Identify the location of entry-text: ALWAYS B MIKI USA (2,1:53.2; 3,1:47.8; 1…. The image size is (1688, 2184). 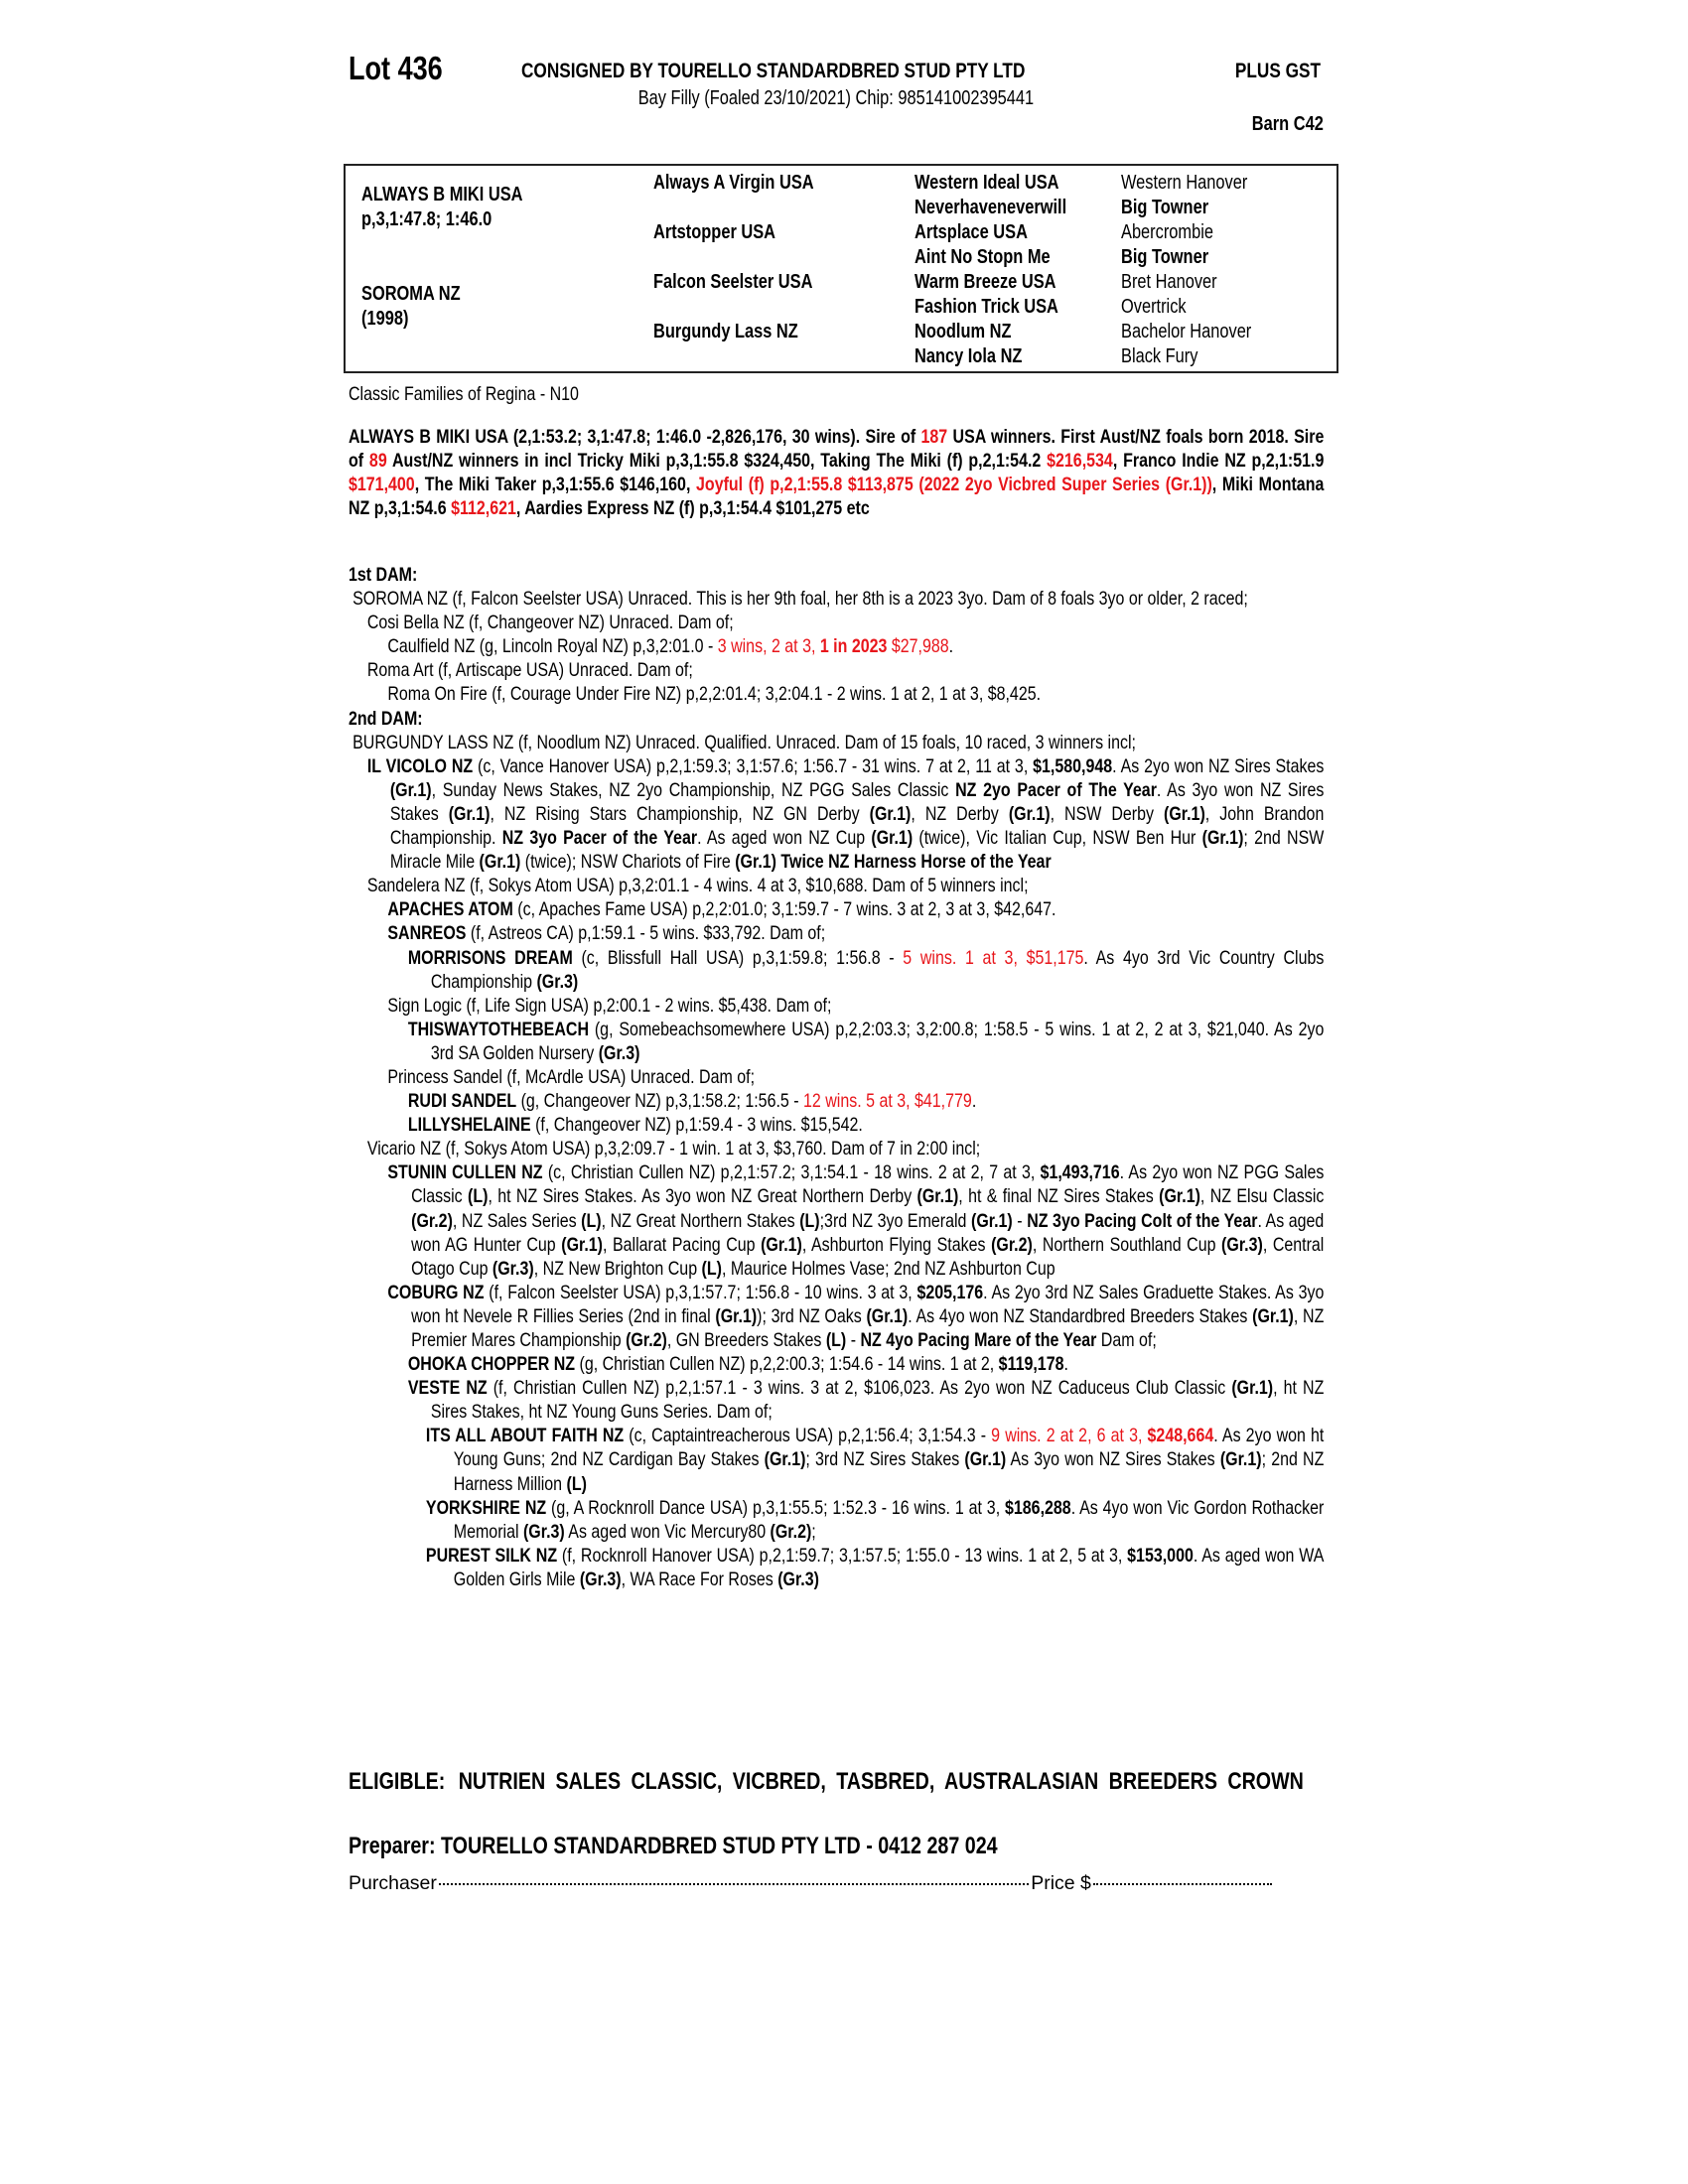
(635, 437).